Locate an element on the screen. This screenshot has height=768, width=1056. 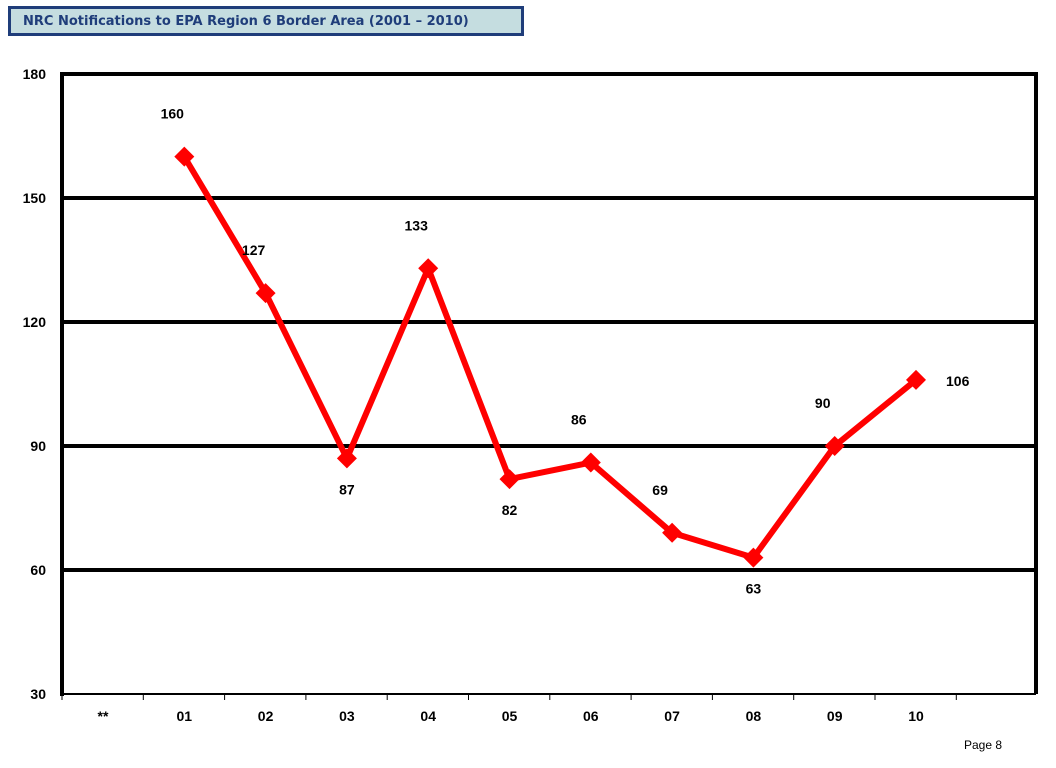
x-axis-ticks: ** 01 02 03 04 05 06 07 08 09 10 is located at coordinates (509, 709).